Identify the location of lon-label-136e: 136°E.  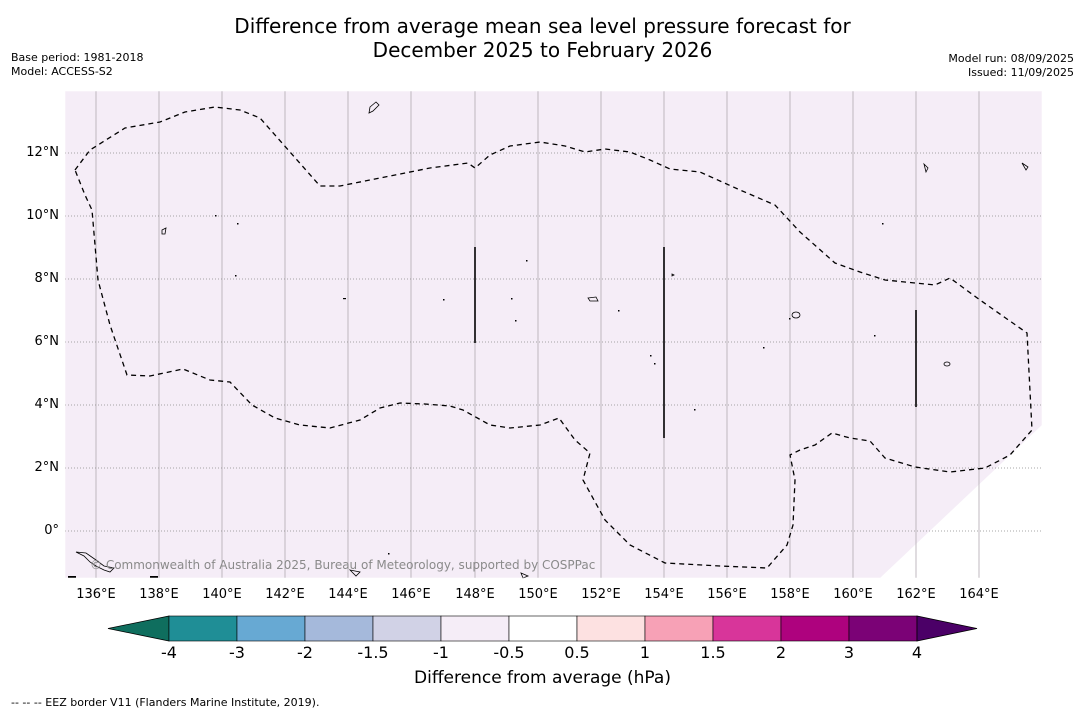
(96, 594).